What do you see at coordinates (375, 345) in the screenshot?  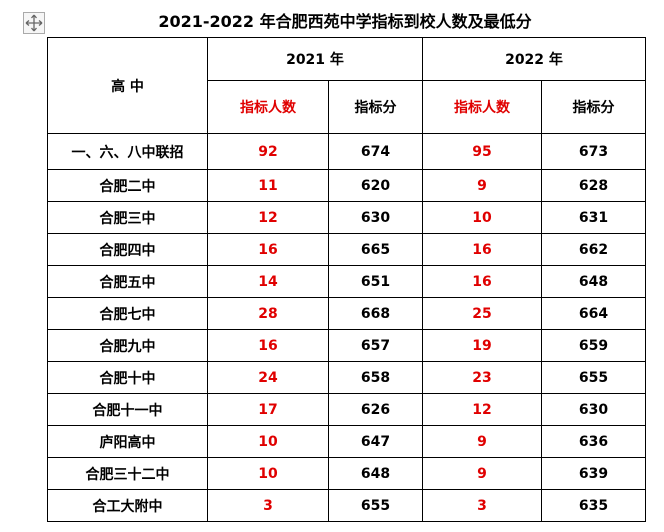 I see `value-cell: 657` at bounding box center [375, 345].